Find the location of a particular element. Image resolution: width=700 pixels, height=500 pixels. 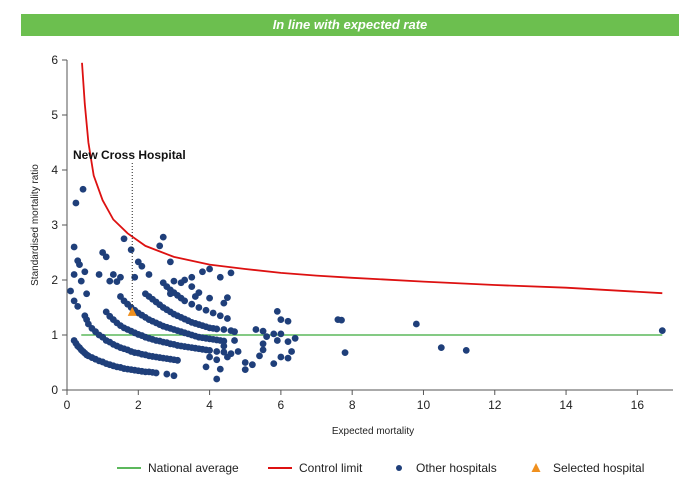

y-tick-label: 2 is located at coordinates (54, 280).